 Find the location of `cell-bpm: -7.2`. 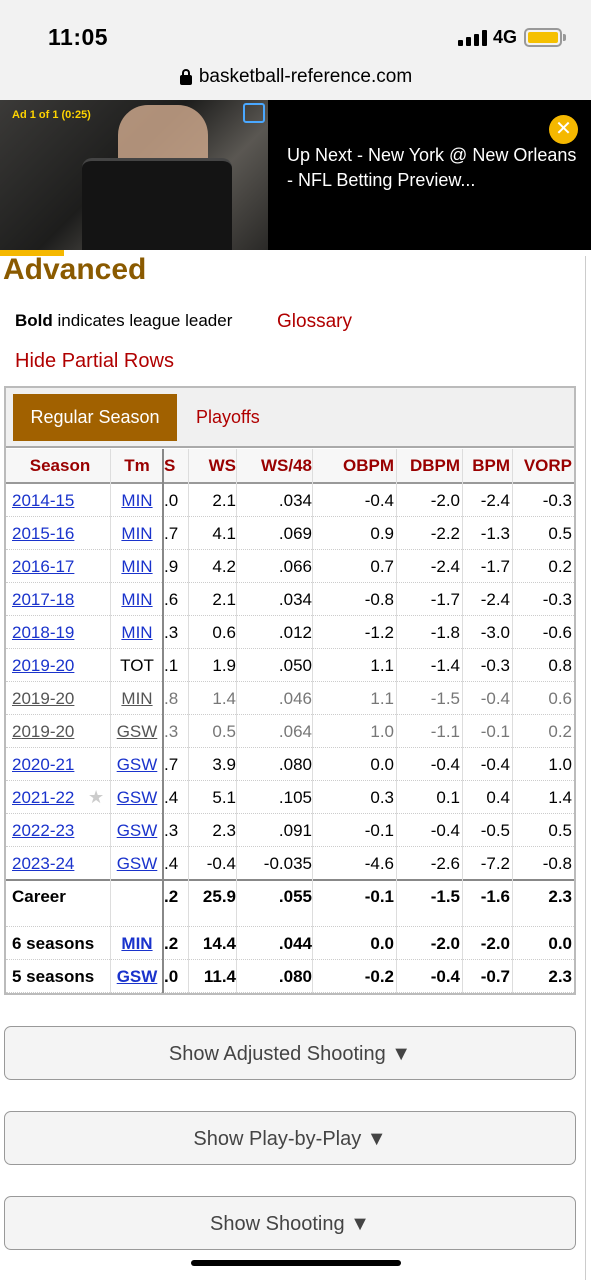

cell-bpm: -7.2 is located at coordinates (495, 863).